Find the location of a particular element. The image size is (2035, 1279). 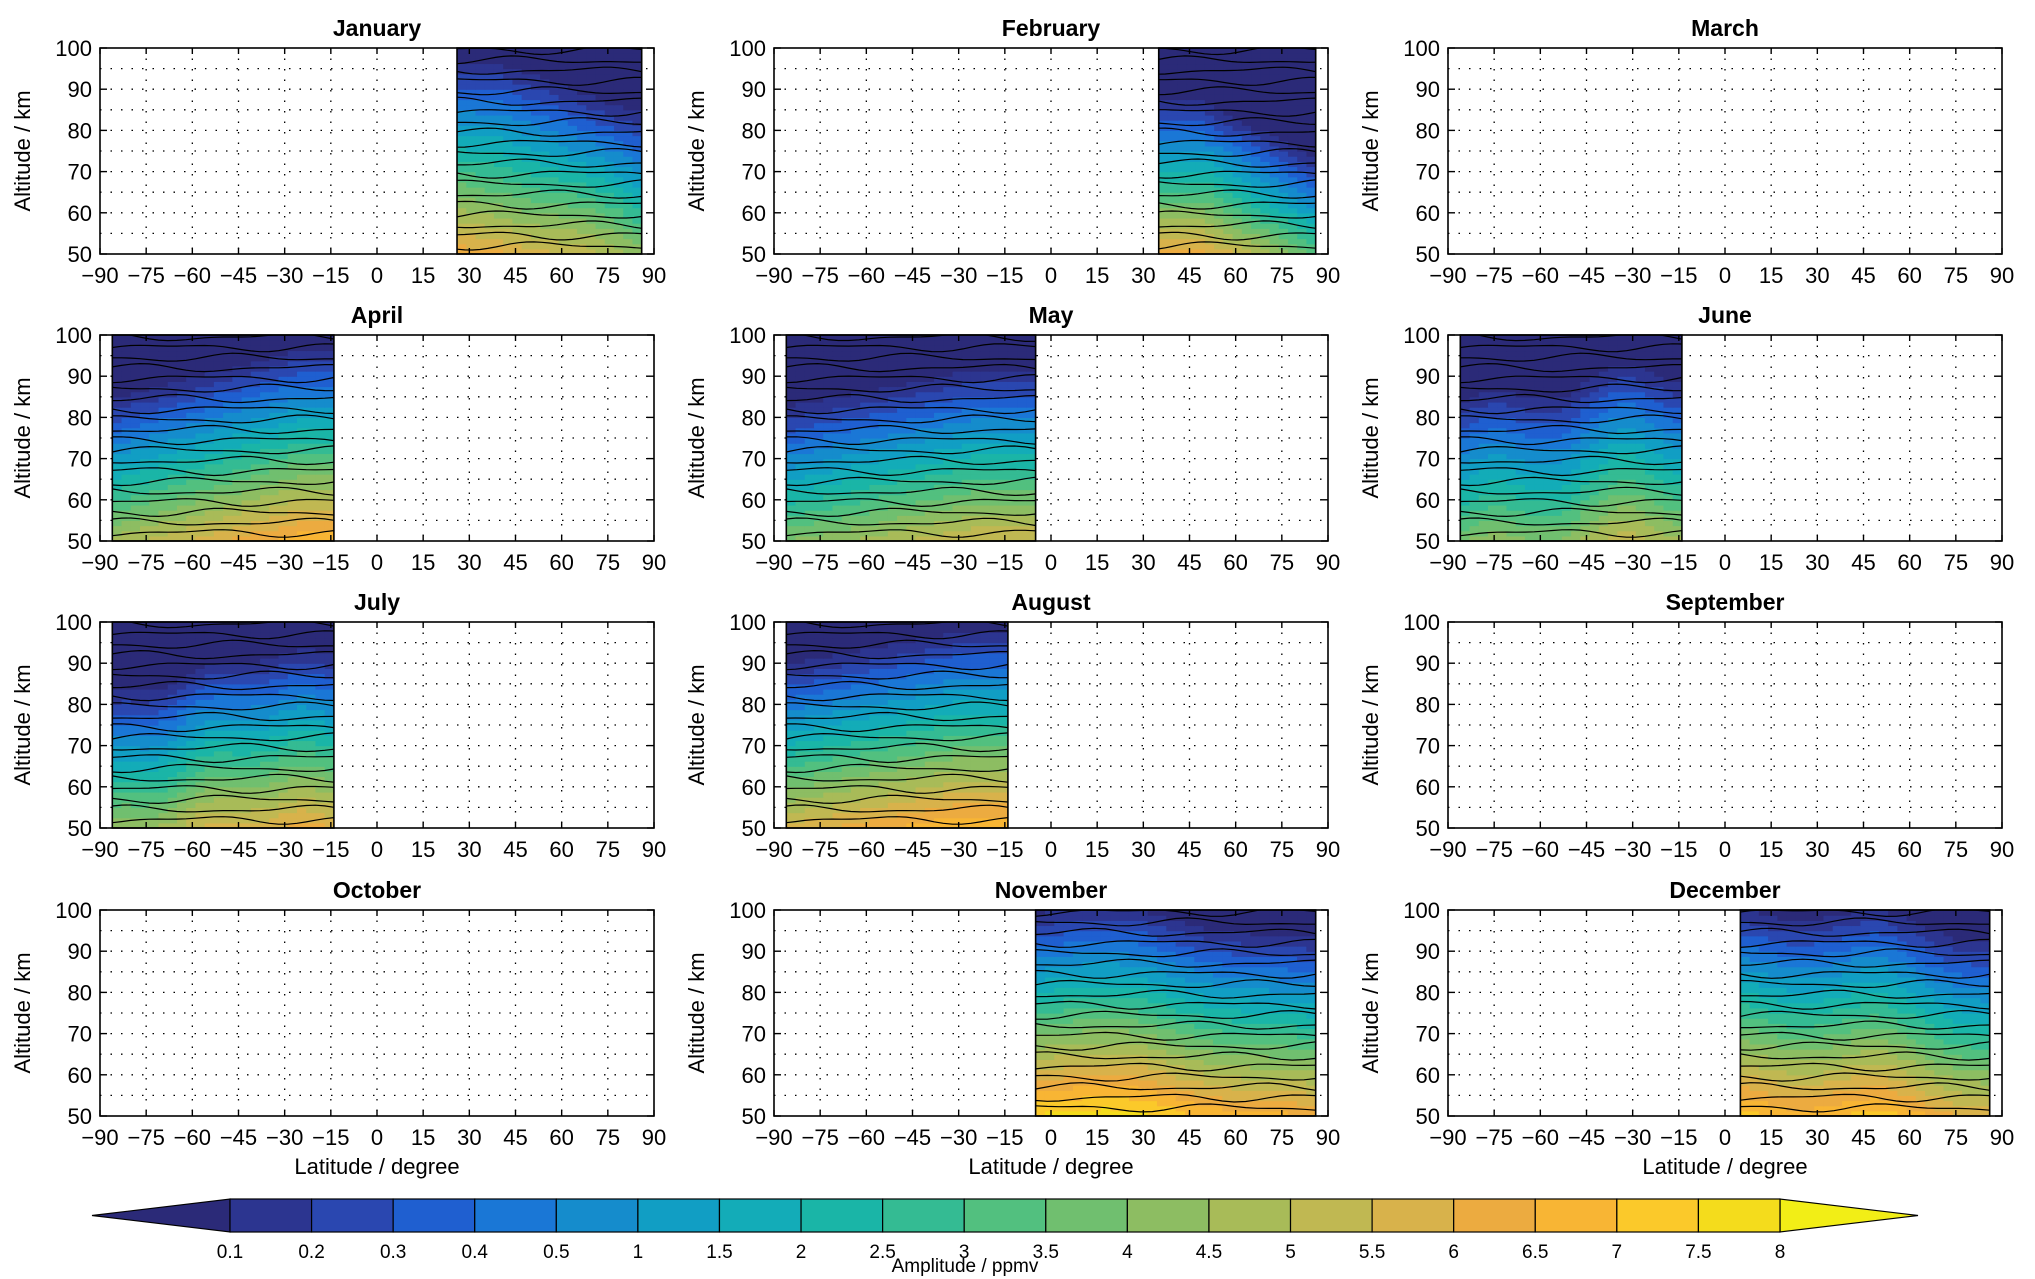

x-tick-label: −75 is located at coordinates (820, 275).